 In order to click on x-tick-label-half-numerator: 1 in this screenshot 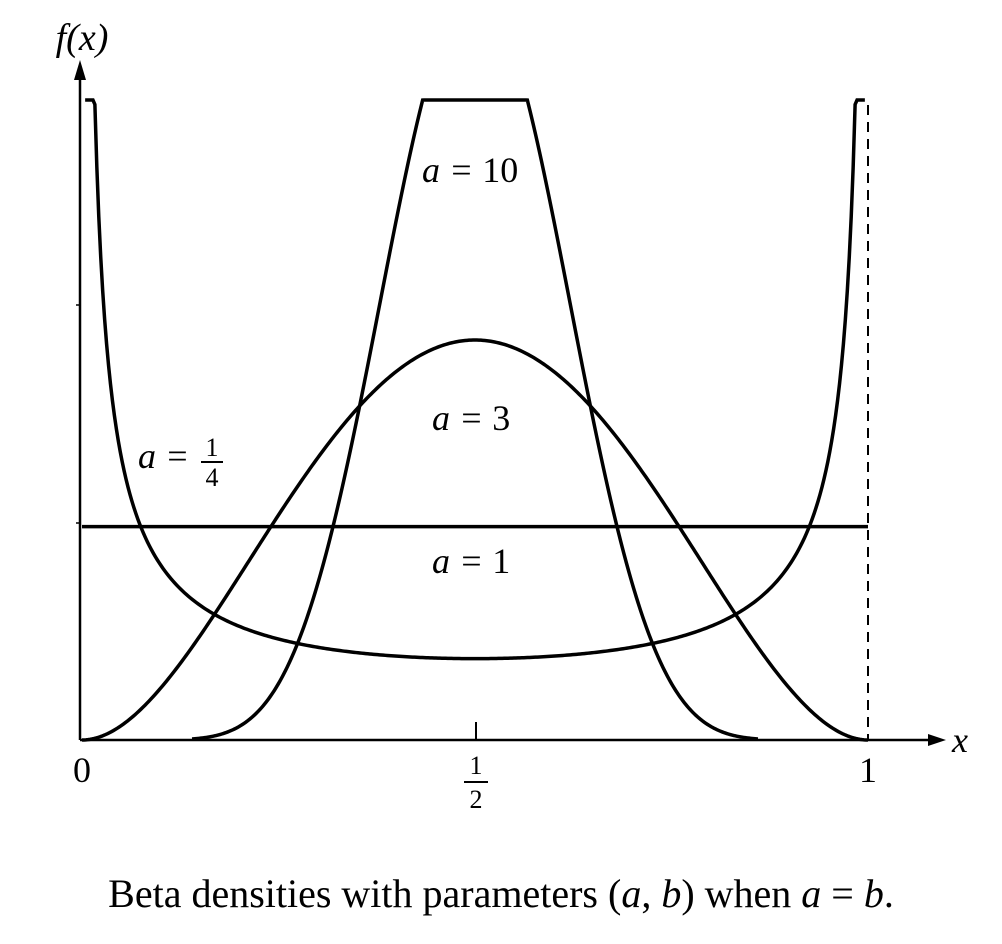, I will do `click(476, 765)`.